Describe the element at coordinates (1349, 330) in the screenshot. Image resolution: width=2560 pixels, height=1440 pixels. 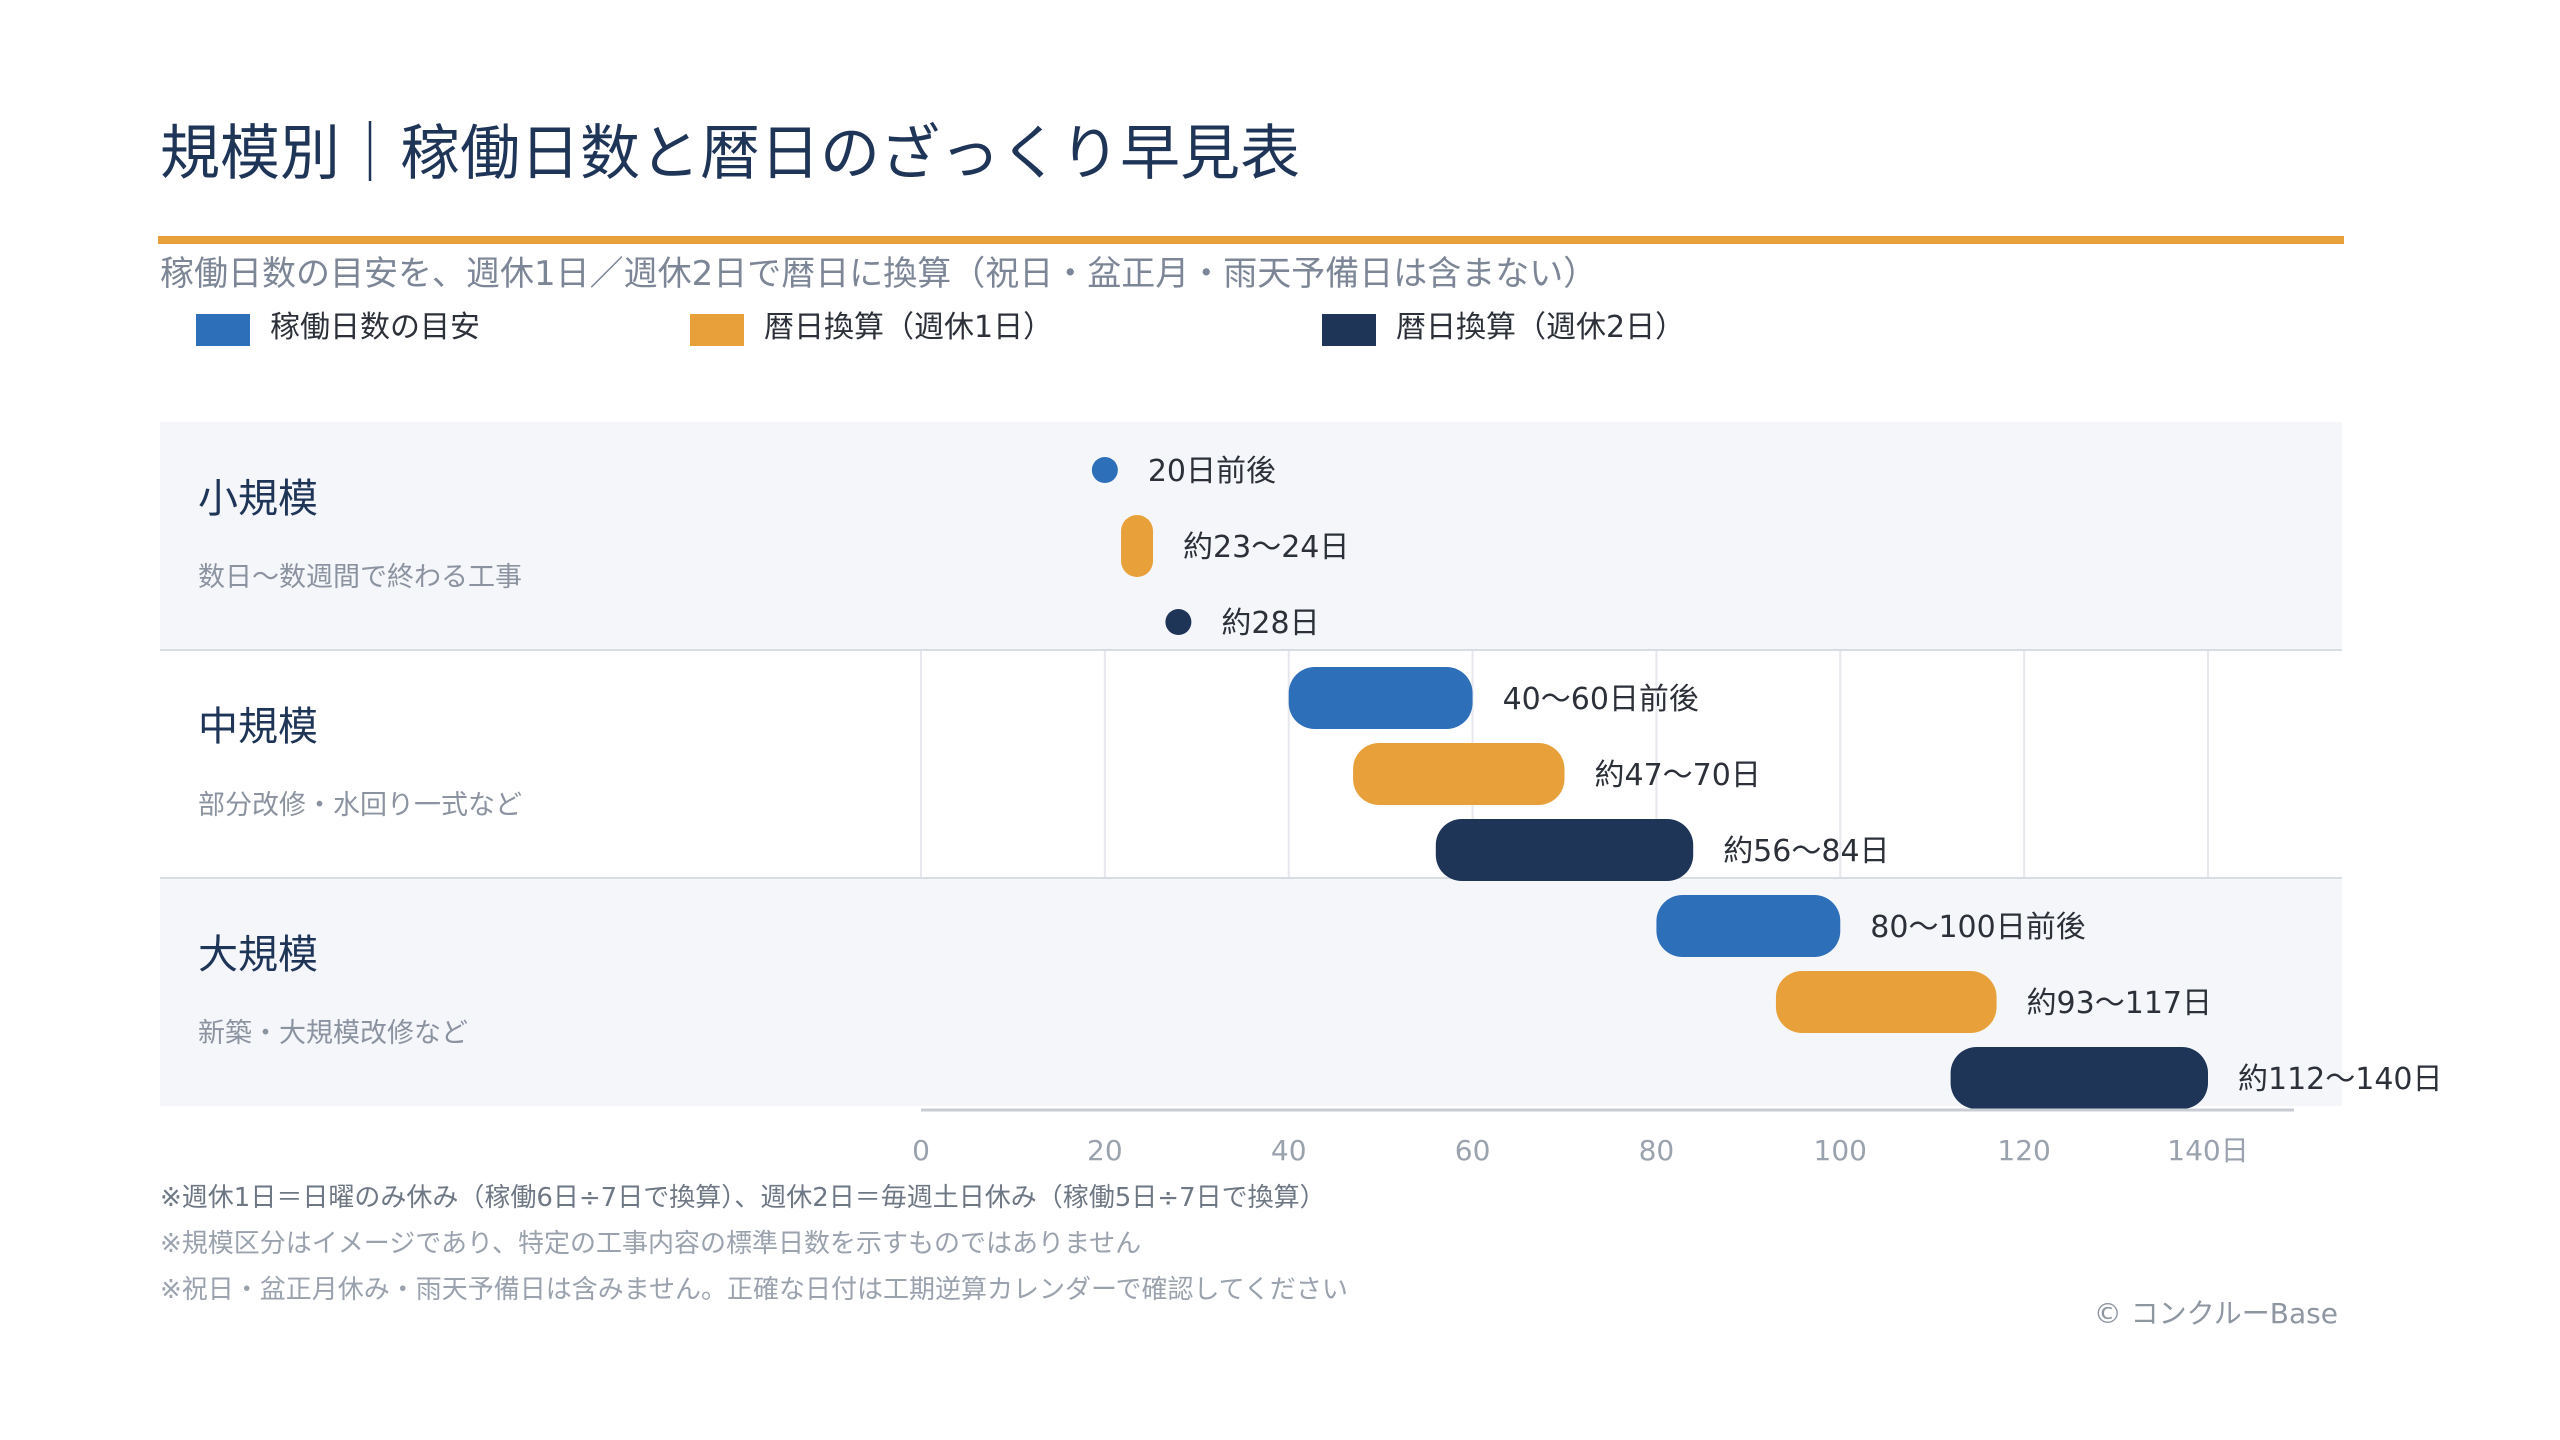
I see `legend-swatch-calendar-2day-off` at that location.